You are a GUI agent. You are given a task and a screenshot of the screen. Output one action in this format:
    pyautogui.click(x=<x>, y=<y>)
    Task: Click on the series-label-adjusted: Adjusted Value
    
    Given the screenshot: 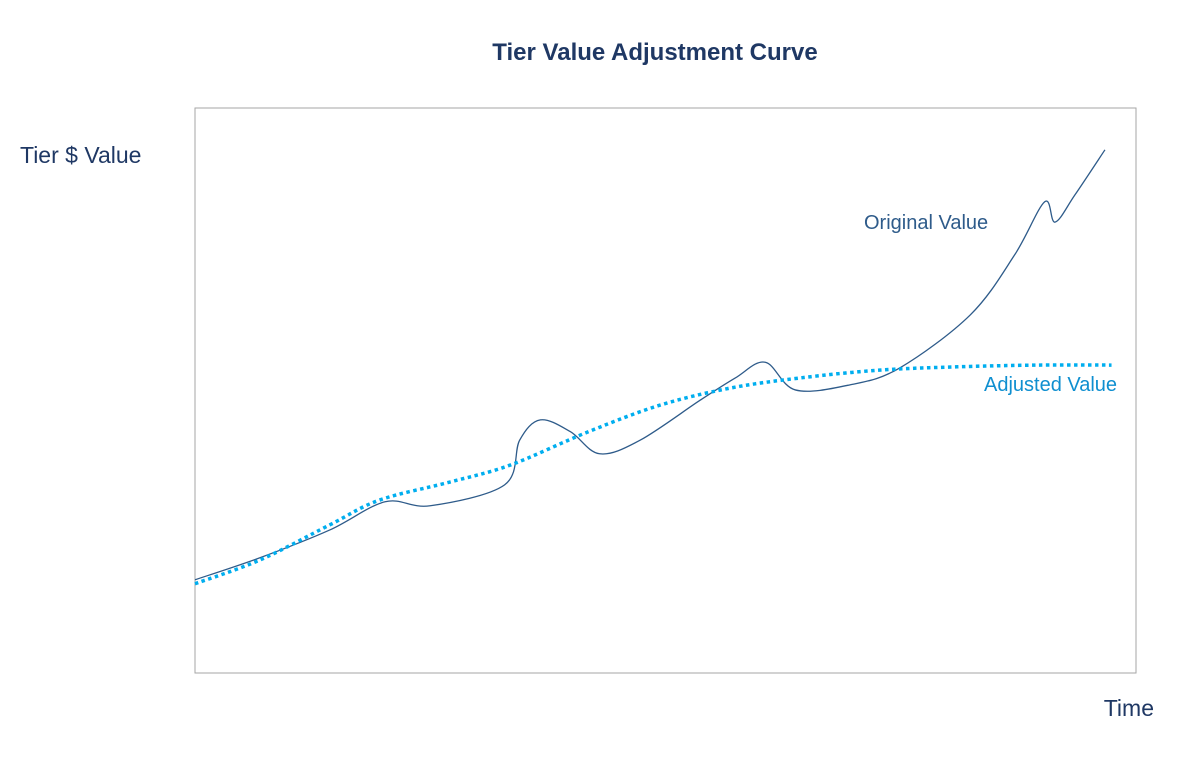 What is the action you would take?
    pyautogui.click(x=1050, y=385)
    